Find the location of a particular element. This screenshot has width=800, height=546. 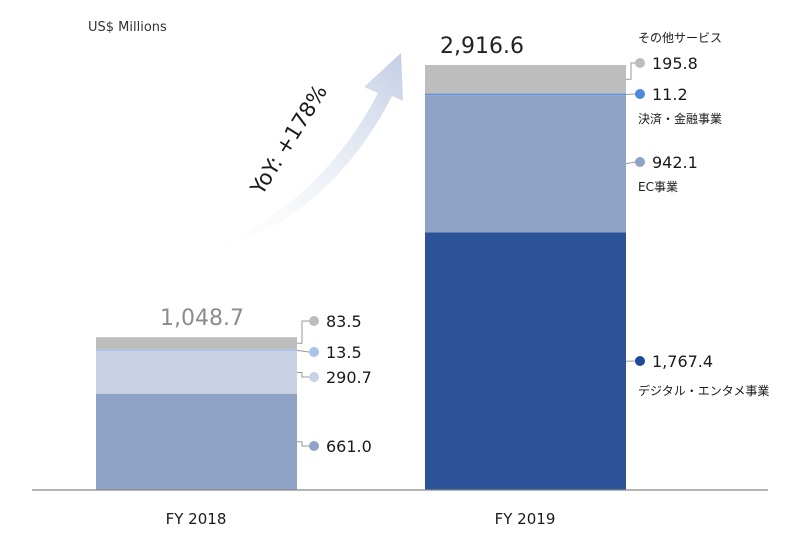

value-label: 1,767.4 is located at coordinates (682, 361).